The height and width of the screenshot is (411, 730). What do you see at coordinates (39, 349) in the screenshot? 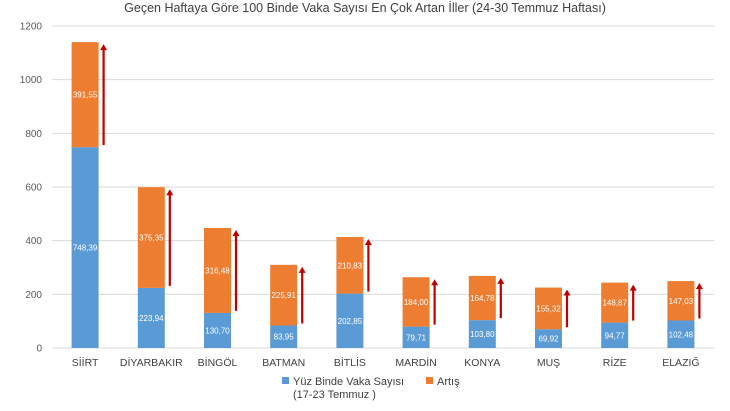
I see `y-tick-label: 0` at bounding box center [39, 349].